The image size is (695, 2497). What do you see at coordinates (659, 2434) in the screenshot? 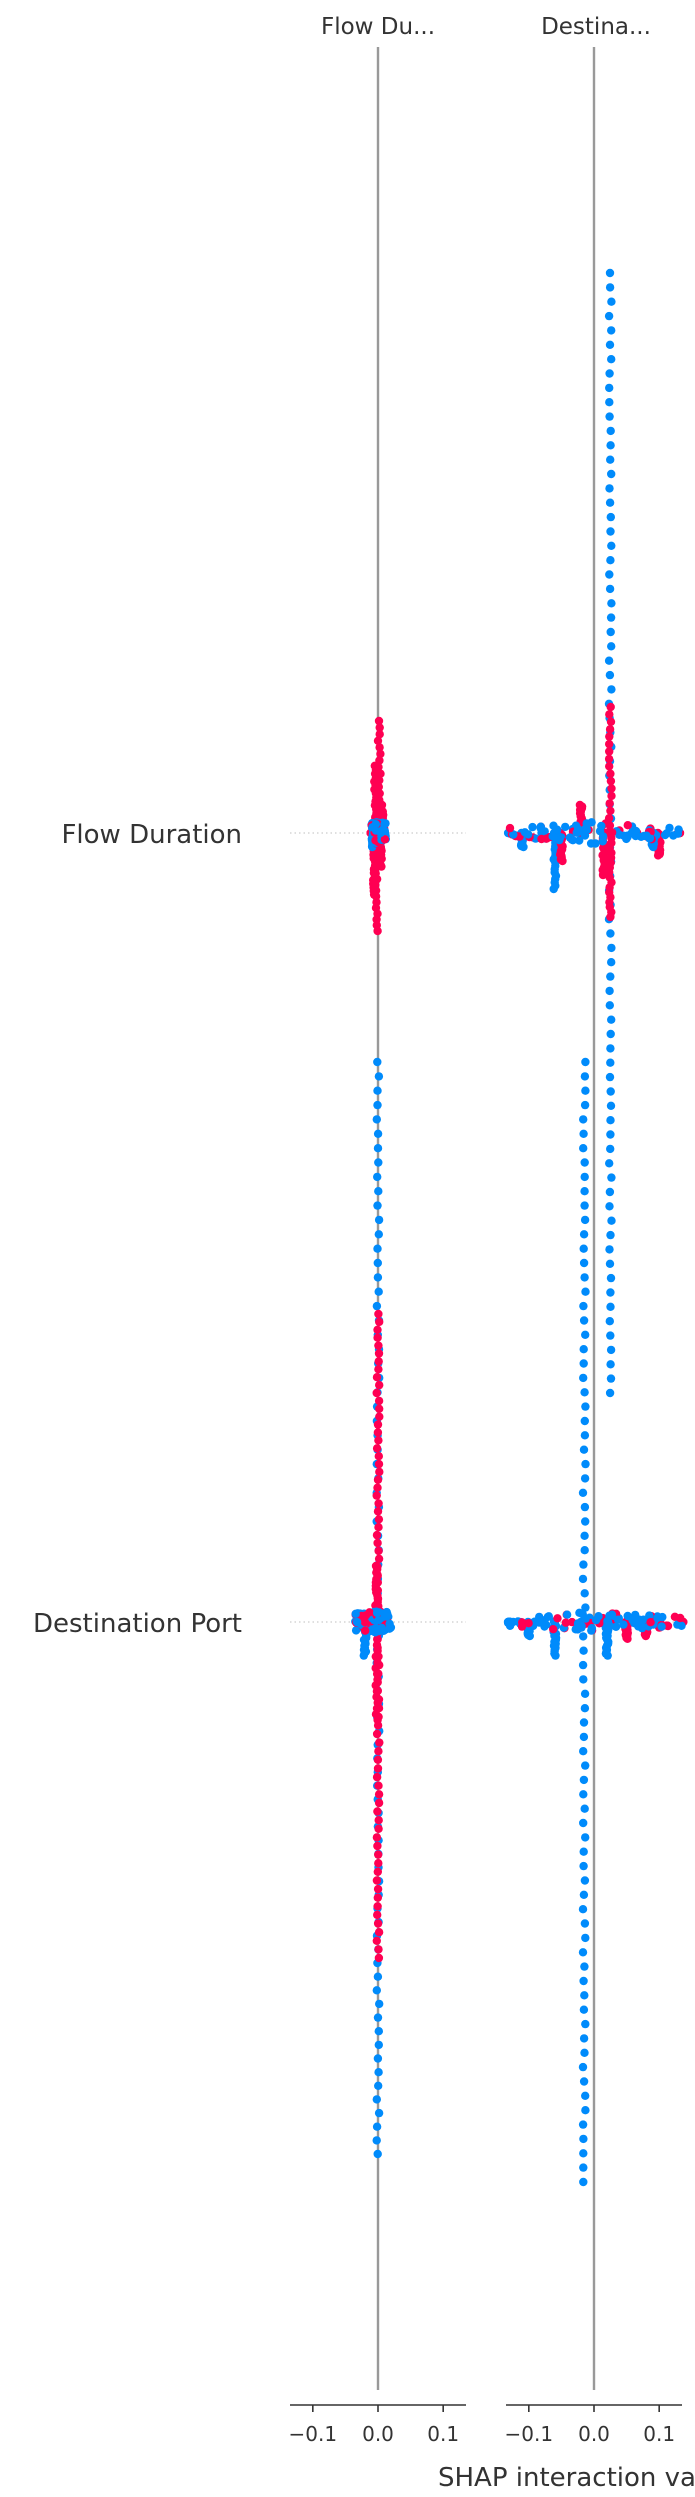
I see `x-tick-label: 0.1` at bounding box center [659, 2434].